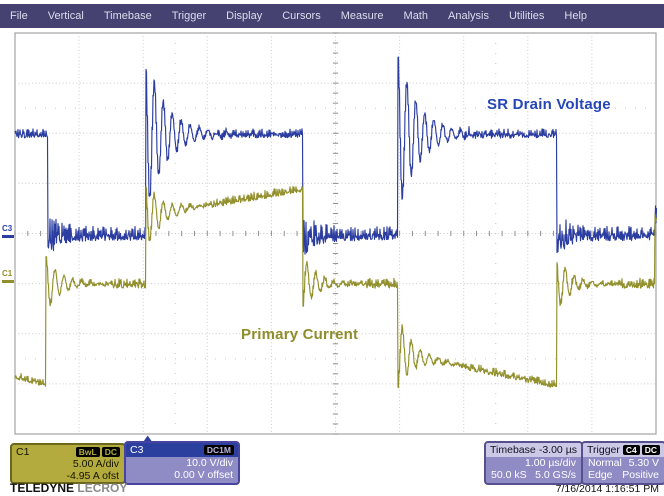  Describe the element at coordinates (92, 476) in the screenshot. I see `c1-offset-readout: -4.95 A ofst` at that location.